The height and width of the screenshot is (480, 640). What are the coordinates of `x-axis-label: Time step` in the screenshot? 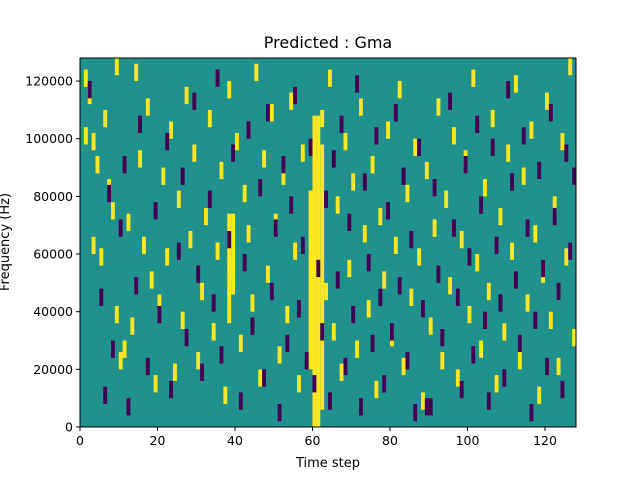 It's located at (327, 463).